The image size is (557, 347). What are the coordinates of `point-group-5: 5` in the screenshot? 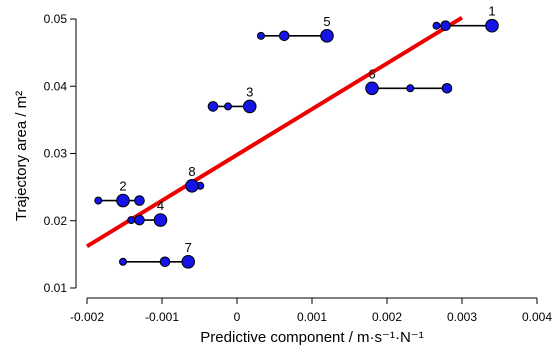 It's located at (295, 28).